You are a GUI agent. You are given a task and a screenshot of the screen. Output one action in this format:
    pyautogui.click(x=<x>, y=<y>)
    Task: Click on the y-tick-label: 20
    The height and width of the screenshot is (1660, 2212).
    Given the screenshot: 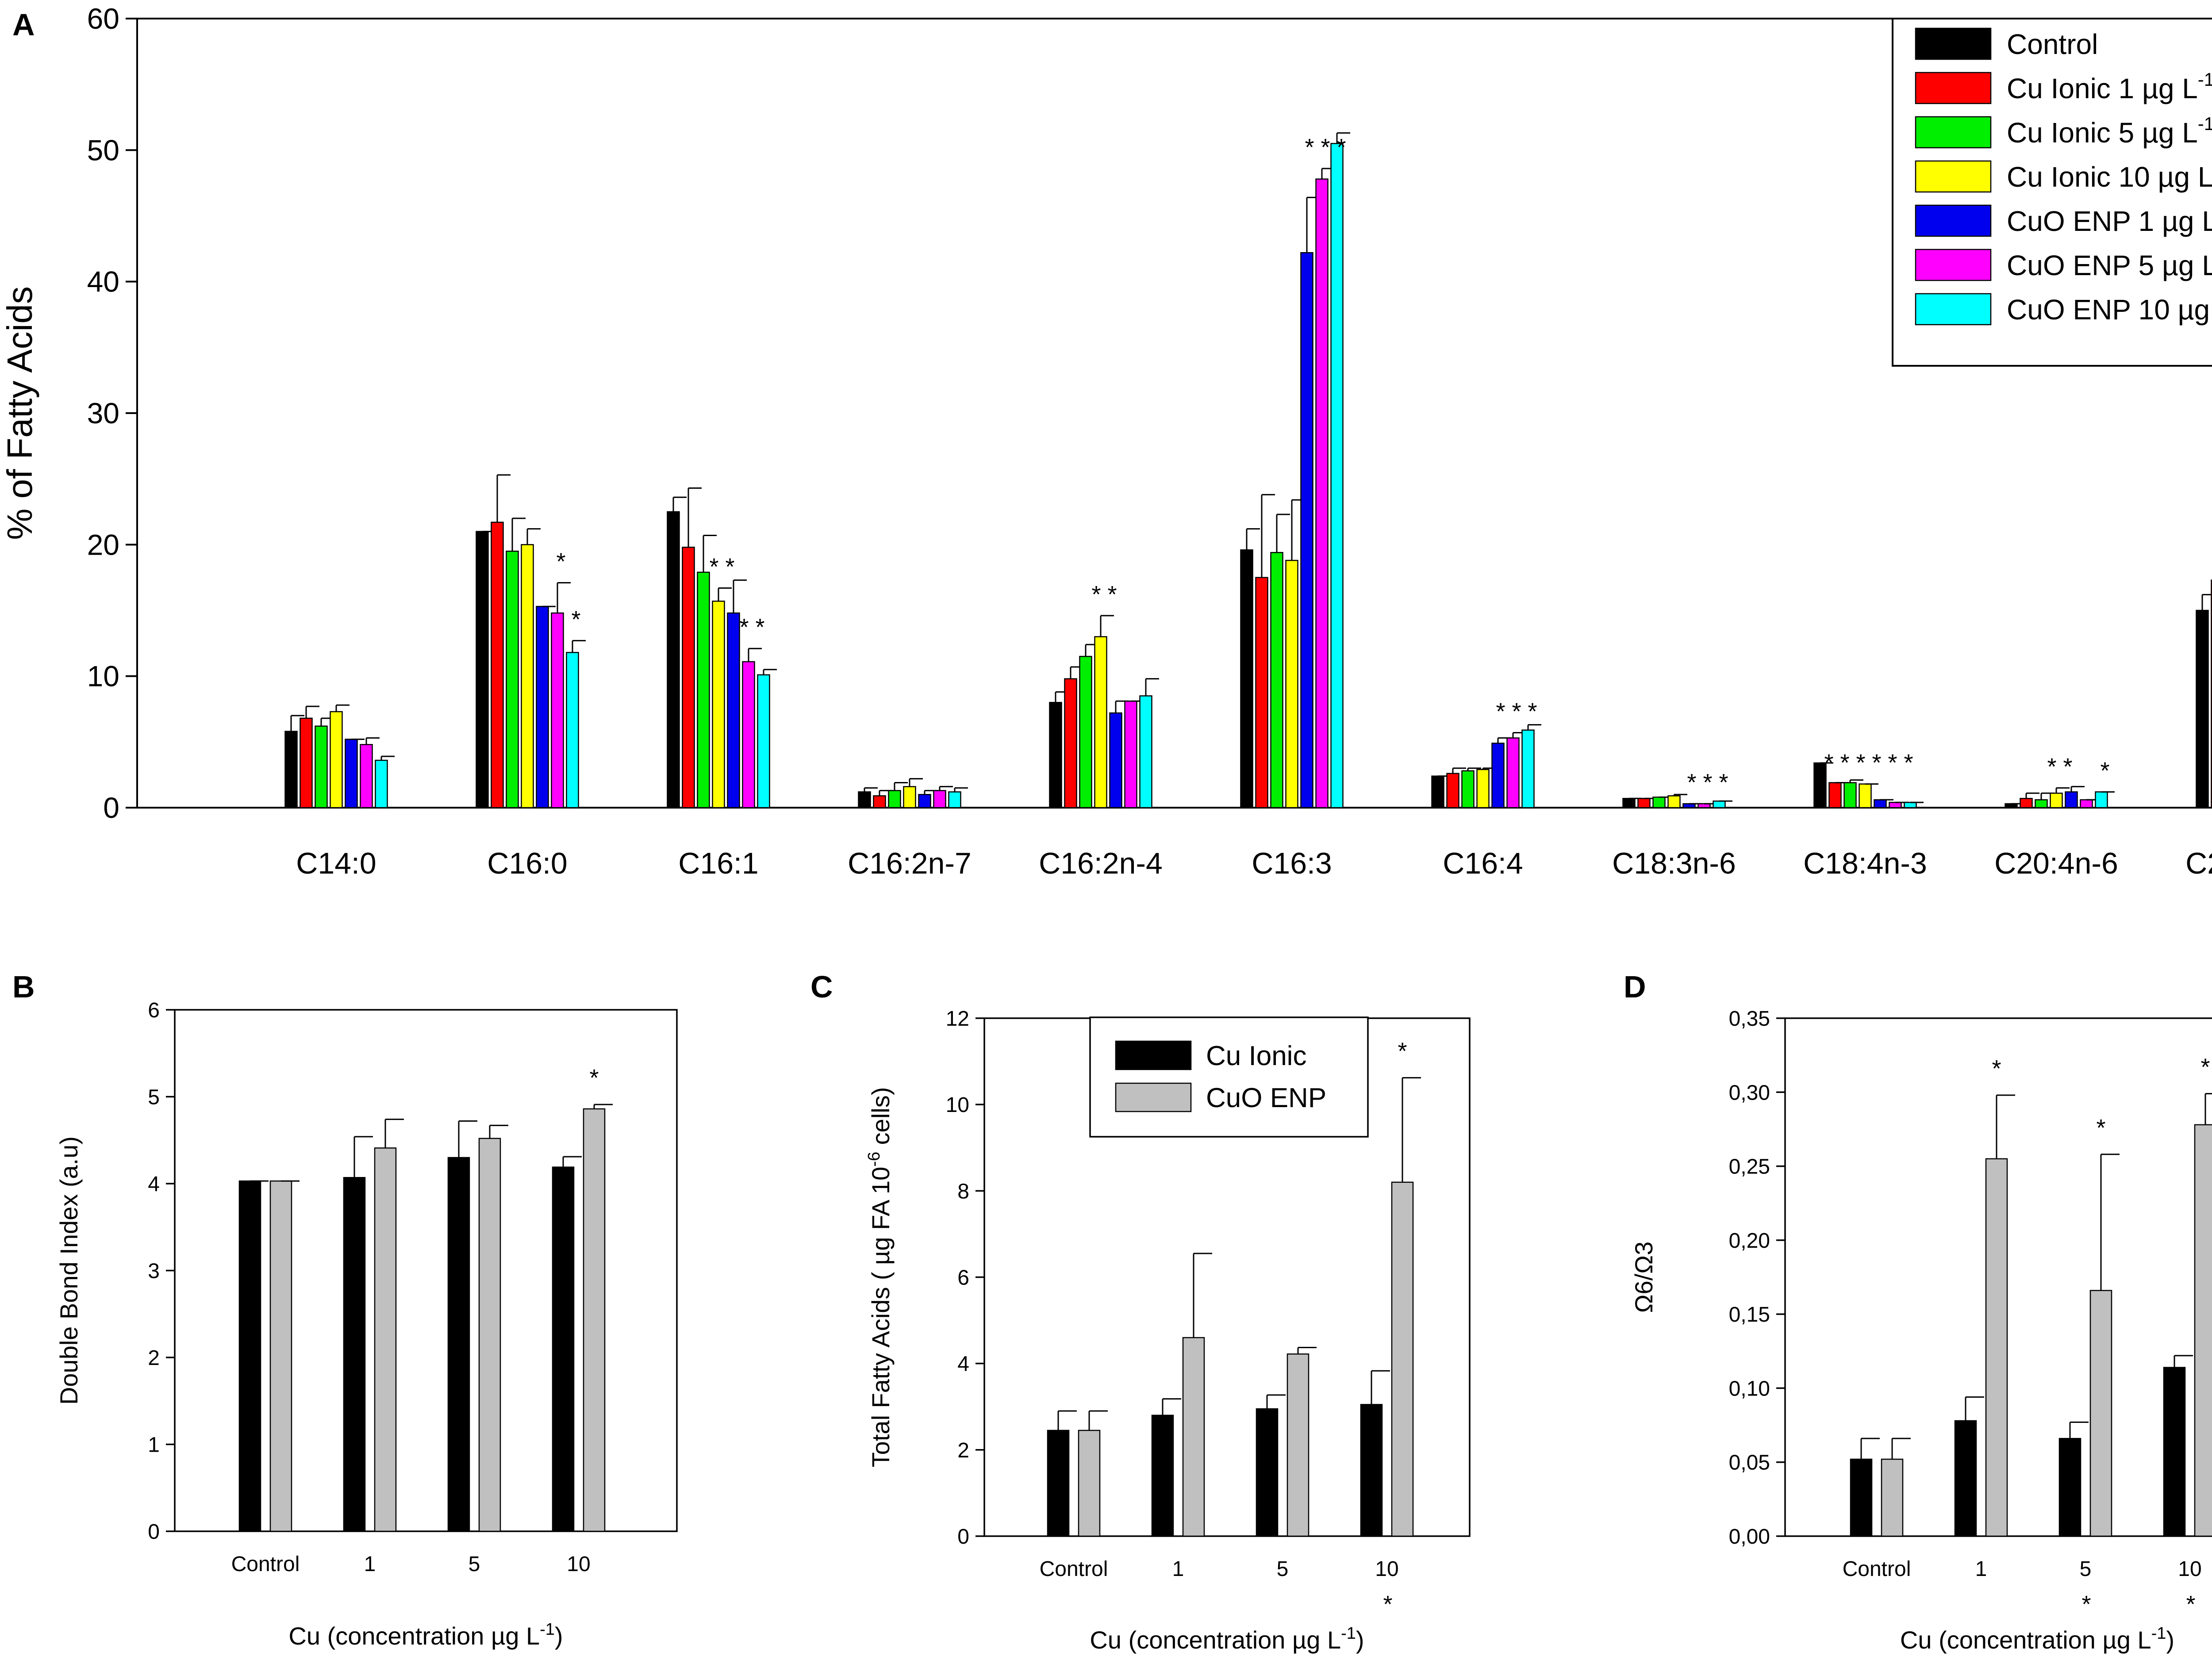 What is the action you would take?
    pyautogui.click(x=103, y=544)
    